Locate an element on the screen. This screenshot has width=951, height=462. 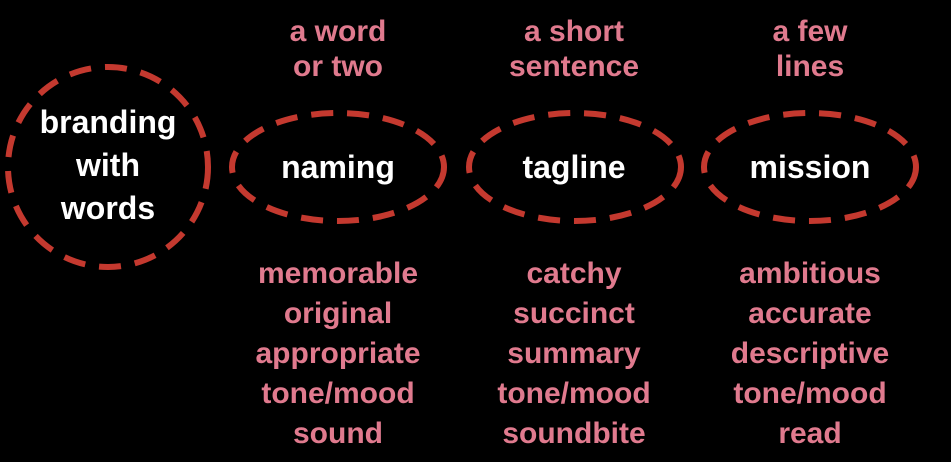
mission-quality: accurate is located at coordinates (810, 313).